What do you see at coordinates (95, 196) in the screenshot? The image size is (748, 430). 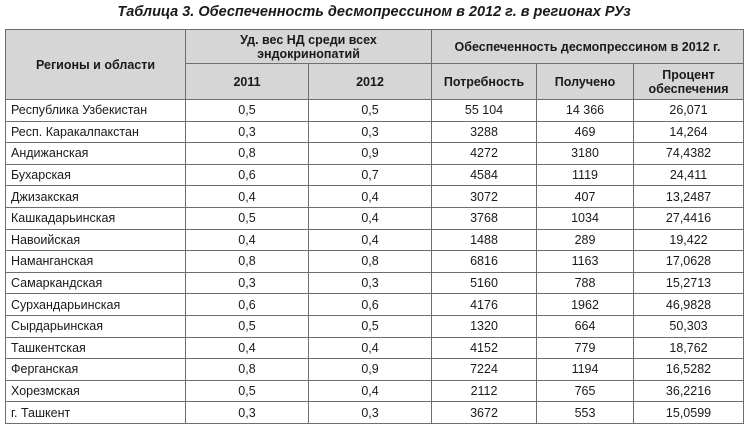 I see `cell-region: Джизакская` at bounding box center [95, 196].